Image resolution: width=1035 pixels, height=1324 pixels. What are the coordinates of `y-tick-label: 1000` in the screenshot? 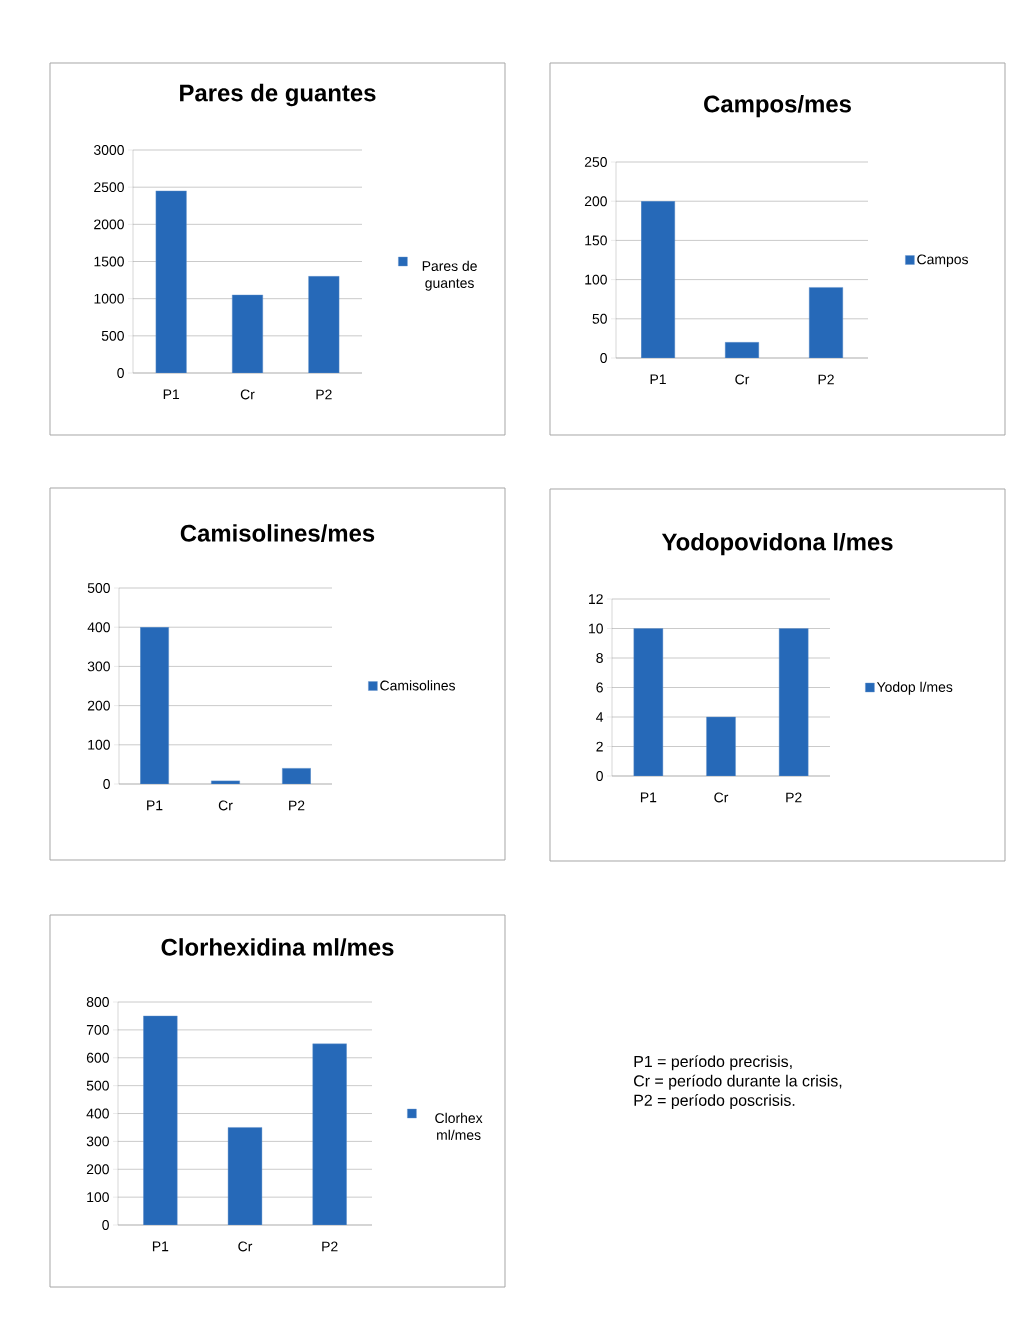 It's located at (109, 298).